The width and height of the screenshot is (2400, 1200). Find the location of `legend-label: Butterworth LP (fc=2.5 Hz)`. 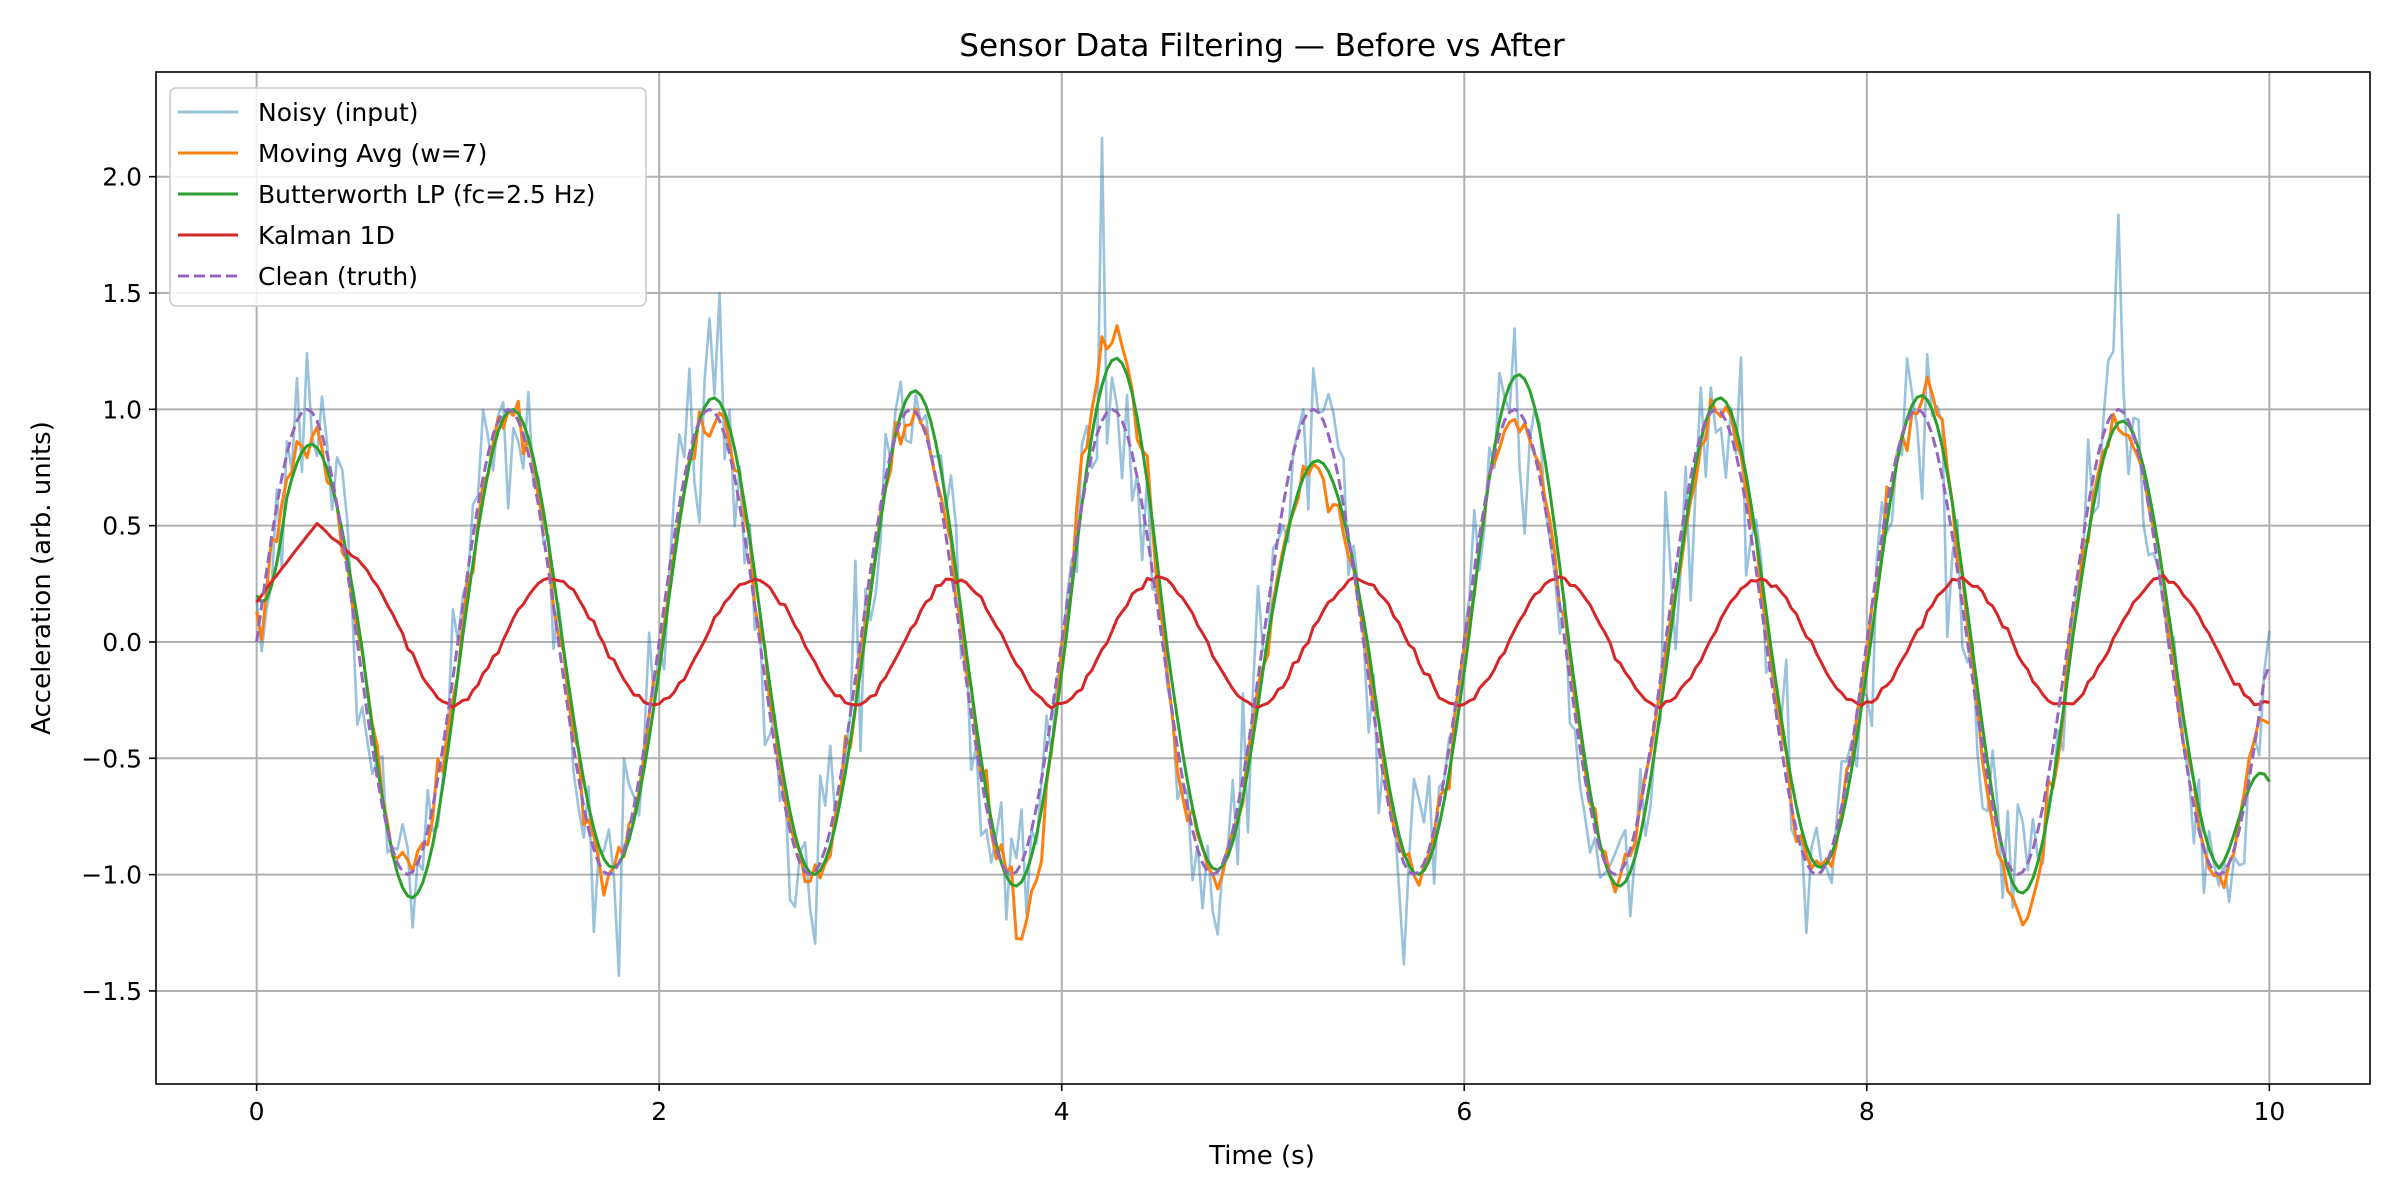

legend-label: Butterworth LP (fc=2.5 Hz) is located at coordinates (426, 194).